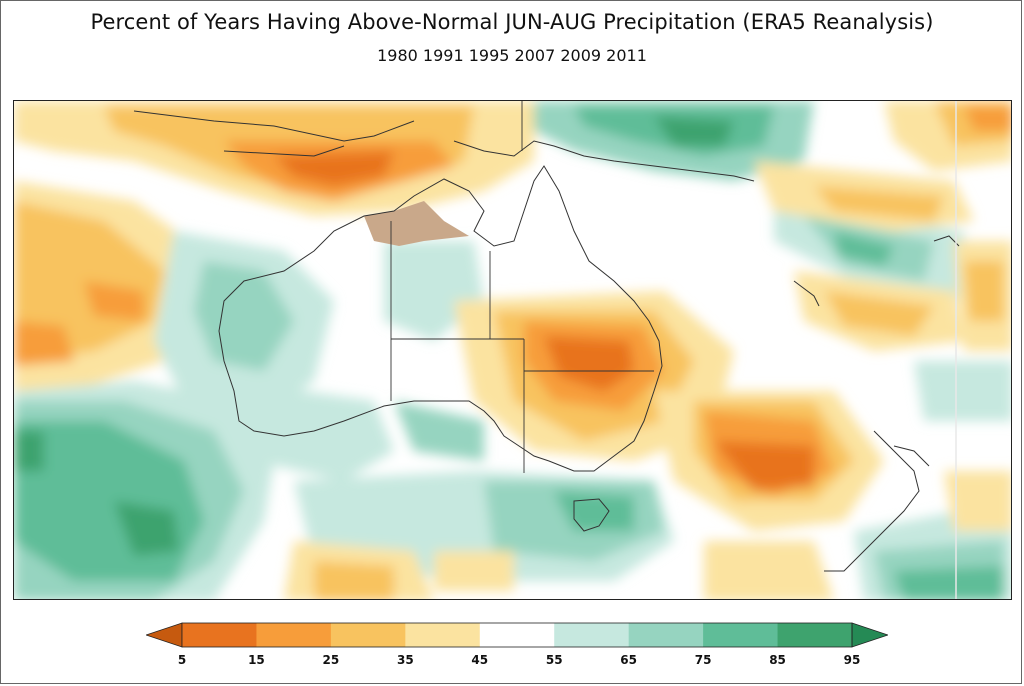 The width and height of the screenshot is (1024, 686). What do you see at coordinates (512, 55) in the screenshot?
I see `map-subtitle: 1980 1991 1995 2007 2009 2011` at bounding box center [512, 55].